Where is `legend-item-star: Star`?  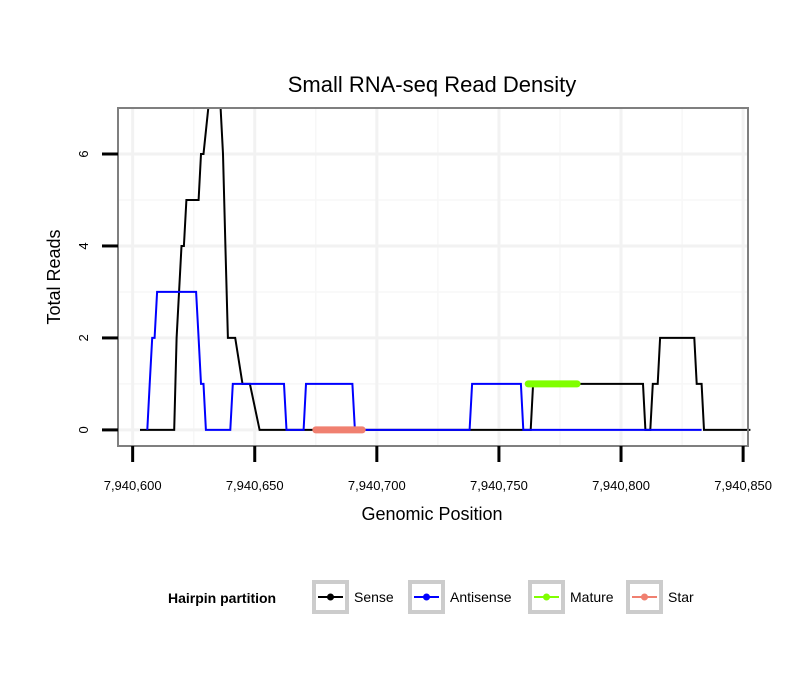 legend-item-star: Star is located at coordinates (660, 597).